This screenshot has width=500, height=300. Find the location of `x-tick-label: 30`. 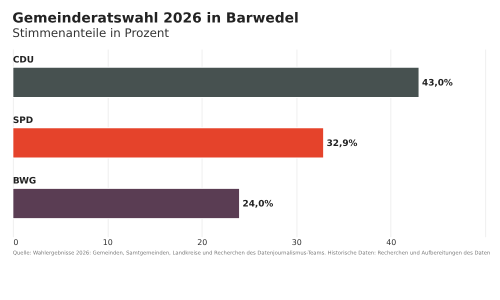

x-tick-label: 30 is located at coordinates (297, 243).